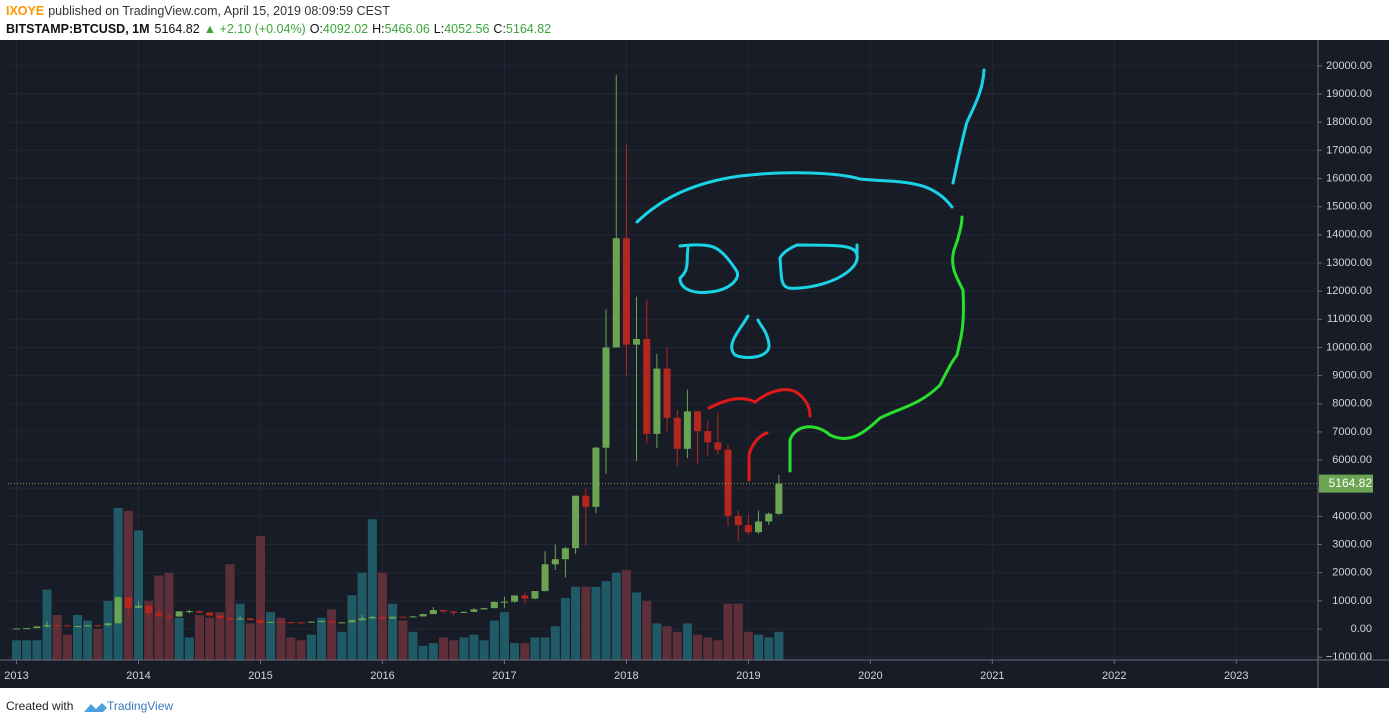  I want to click on symbol: BITSTAMP:BTCUSD, 1M, so click(78, 29).